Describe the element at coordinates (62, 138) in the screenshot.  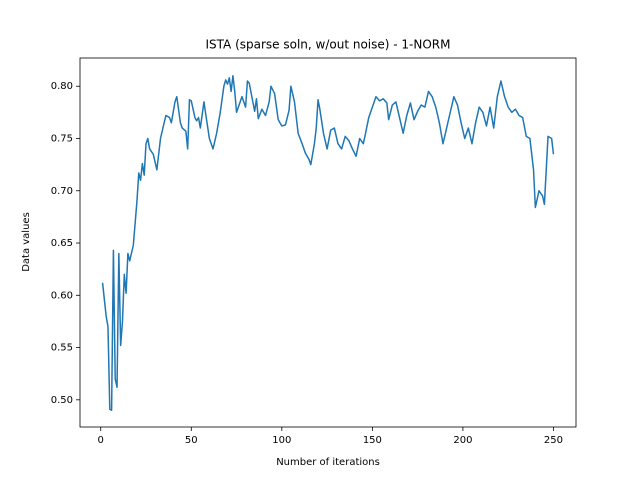
I see `y-tick-label: 0.75` at that location.